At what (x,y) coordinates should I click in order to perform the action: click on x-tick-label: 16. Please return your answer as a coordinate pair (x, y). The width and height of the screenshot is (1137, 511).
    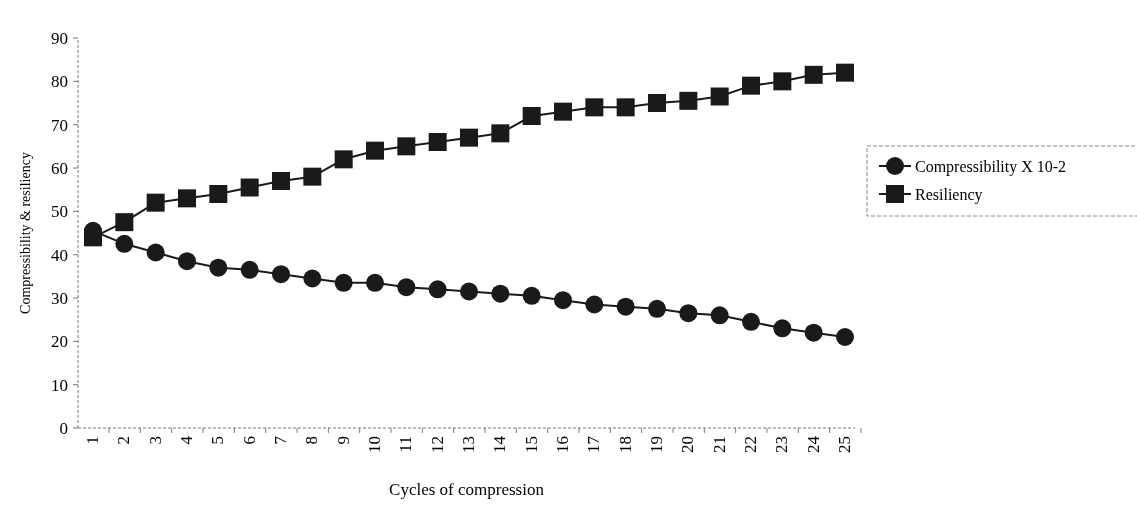
    Looking at the image, I should click on (562, 444).